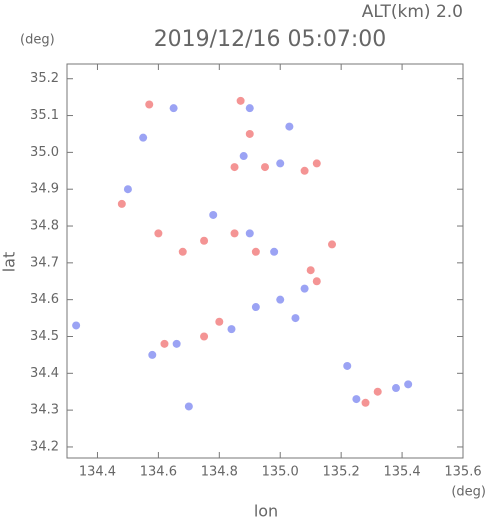 This screenshot has height=521, width=491. I want to click on y-tick-label: 35.1, so click(44, 115).